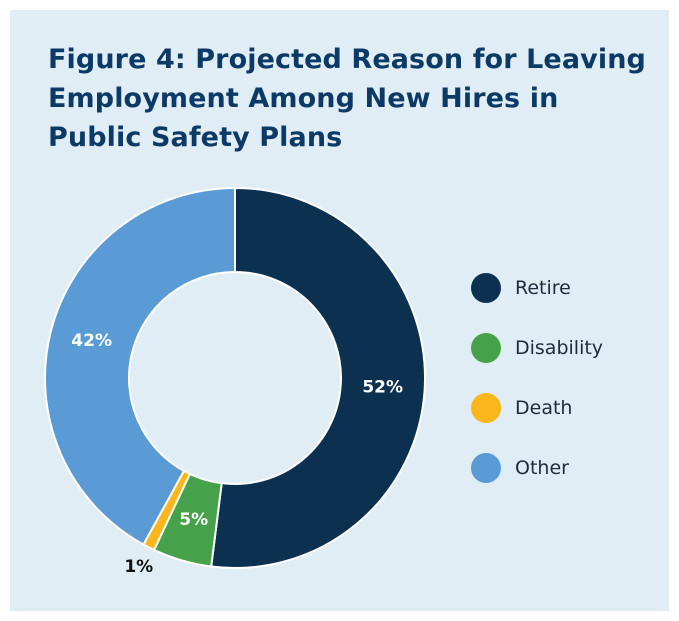 Image resolution: width=679 pixels, height=621 pixels. Describe the element at coordinates (537, 378) in the screenshot. I see `legend: Retire Disability Death Other` at that location.